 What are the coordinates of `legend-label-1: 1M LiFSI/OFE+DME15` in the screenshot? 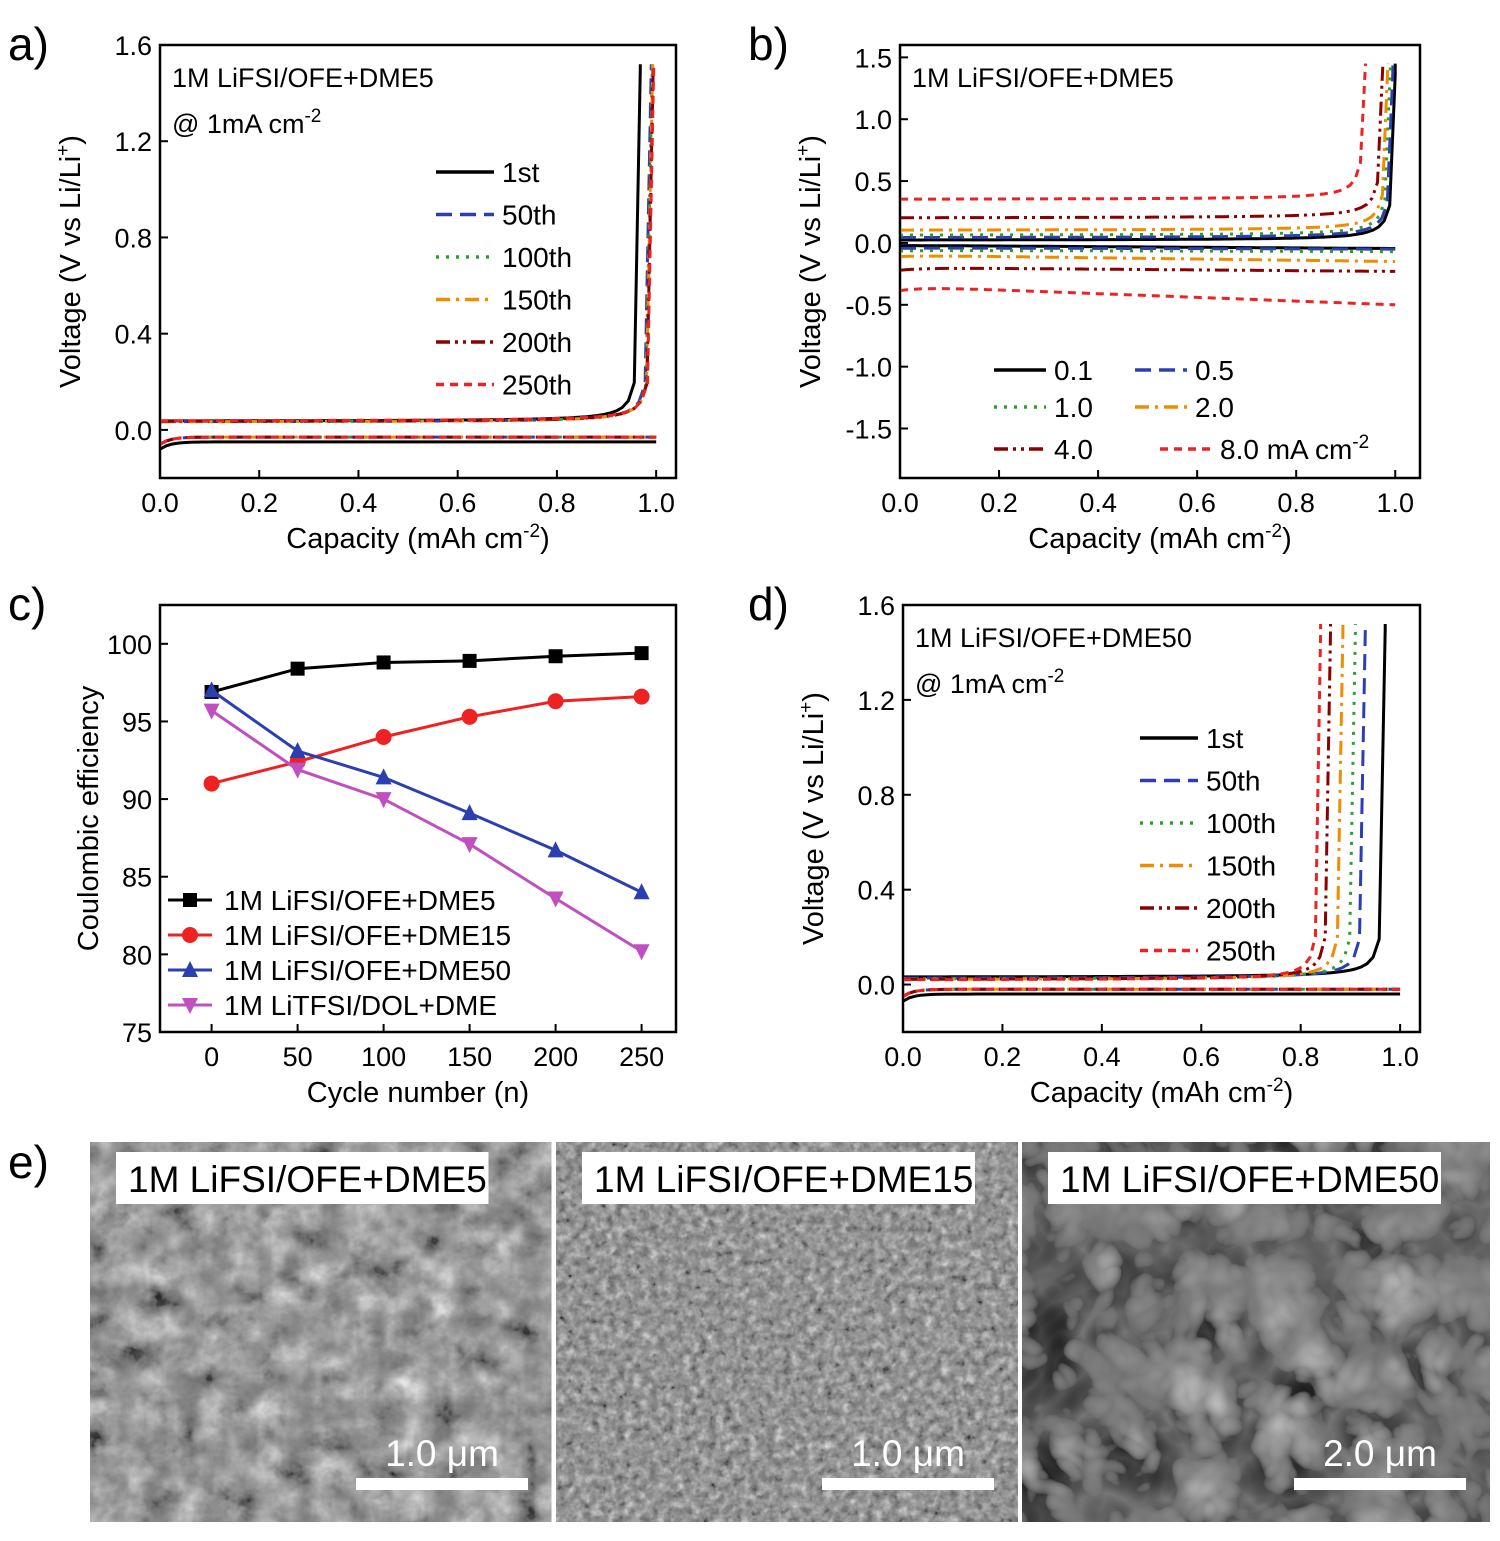 It's located at (367, 935).